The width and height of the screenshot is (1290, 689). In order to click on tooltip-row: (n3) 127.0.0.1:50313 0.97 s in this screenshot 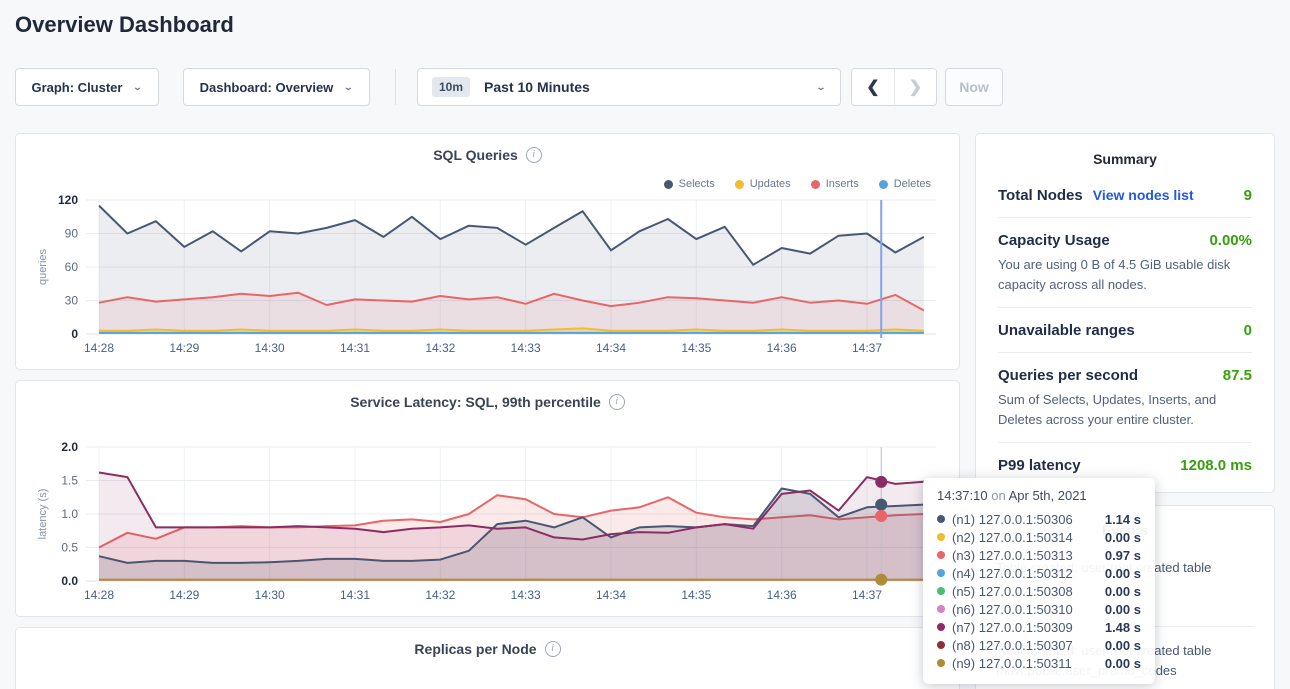, I will do `click(1039, 555)`.